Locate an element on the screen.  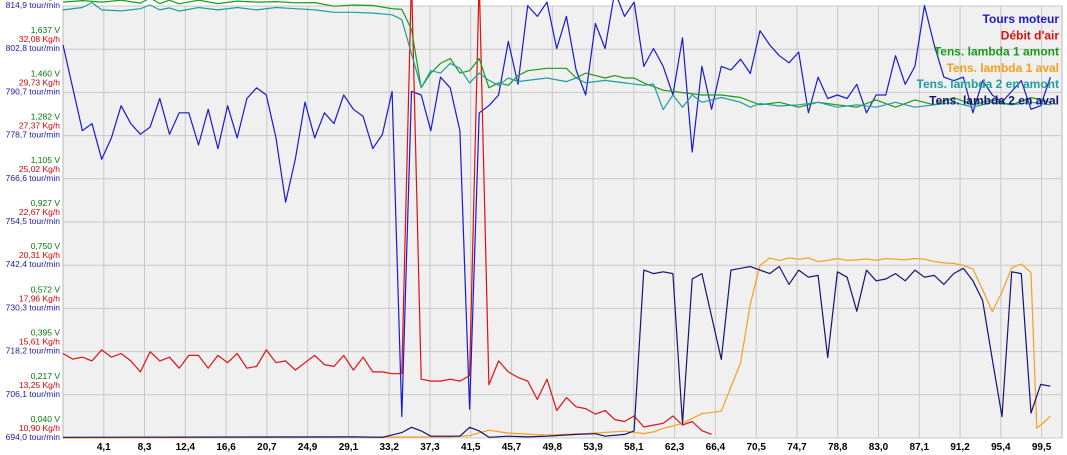
y-tick-label: 814,9 tour/min is located at coordinates (33, 5).